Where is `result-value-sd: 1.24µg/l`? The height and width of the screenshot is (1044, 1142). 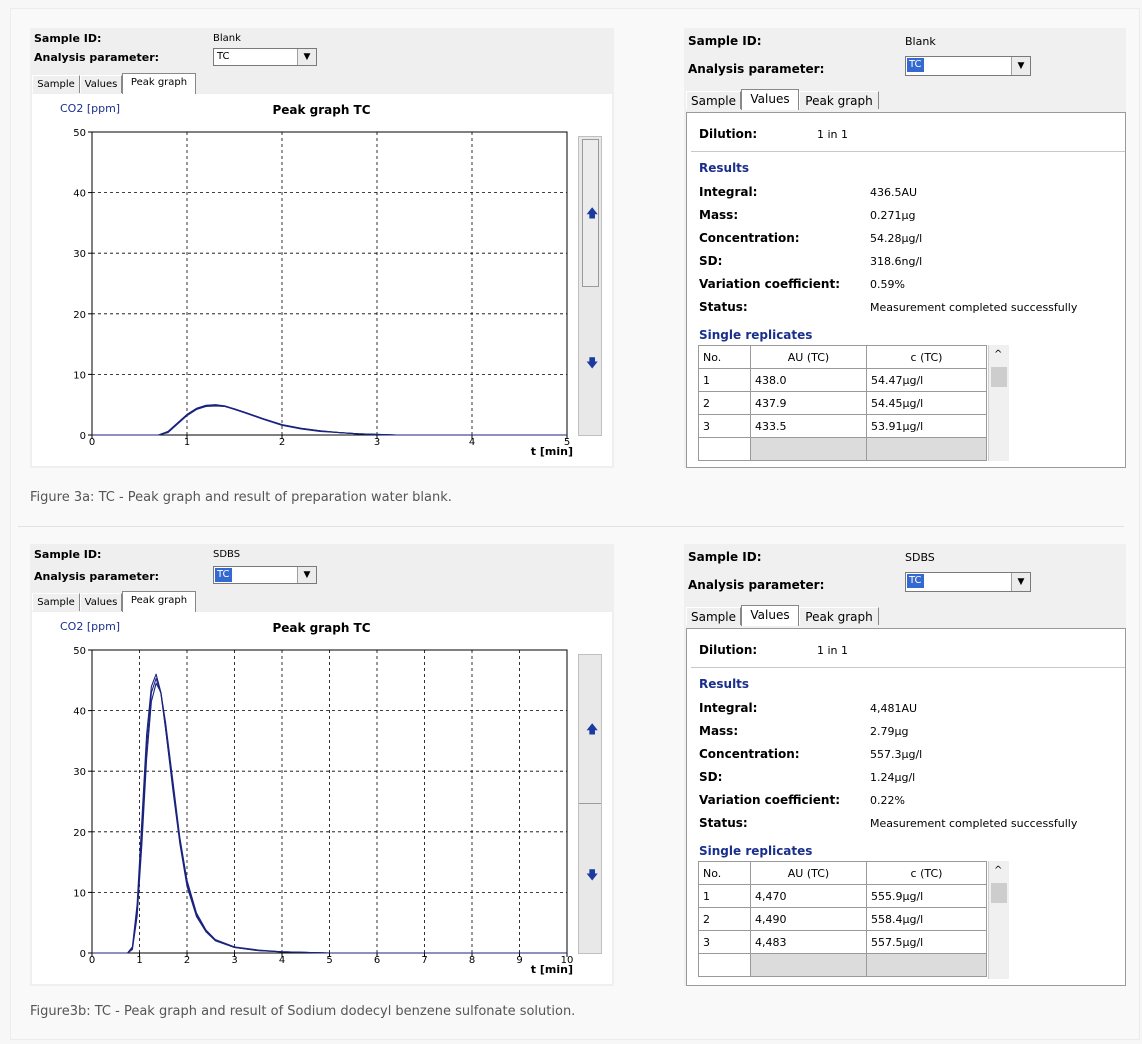 result-value-sd: 1.24µg/l is located at coordinates (893, 777).